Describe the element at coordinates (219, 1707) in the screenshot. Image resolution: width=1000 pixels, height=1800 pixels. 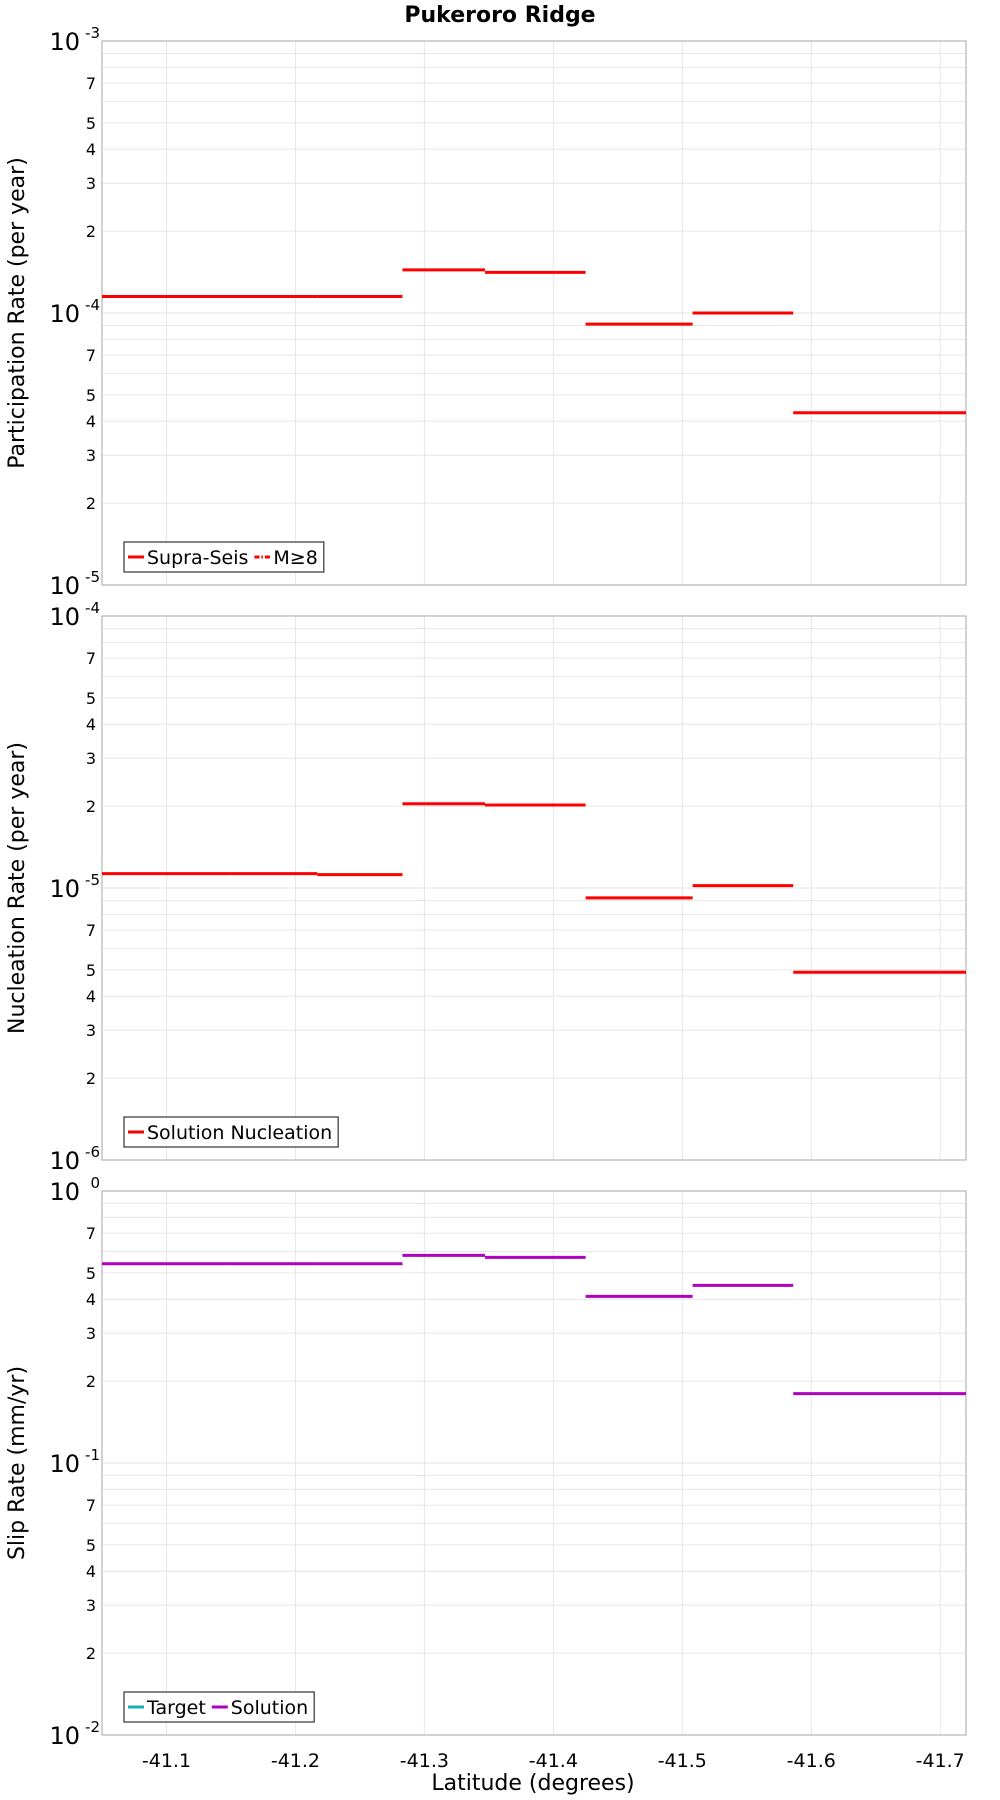
I see `legend-slip-rate: Target Solution` at that location.